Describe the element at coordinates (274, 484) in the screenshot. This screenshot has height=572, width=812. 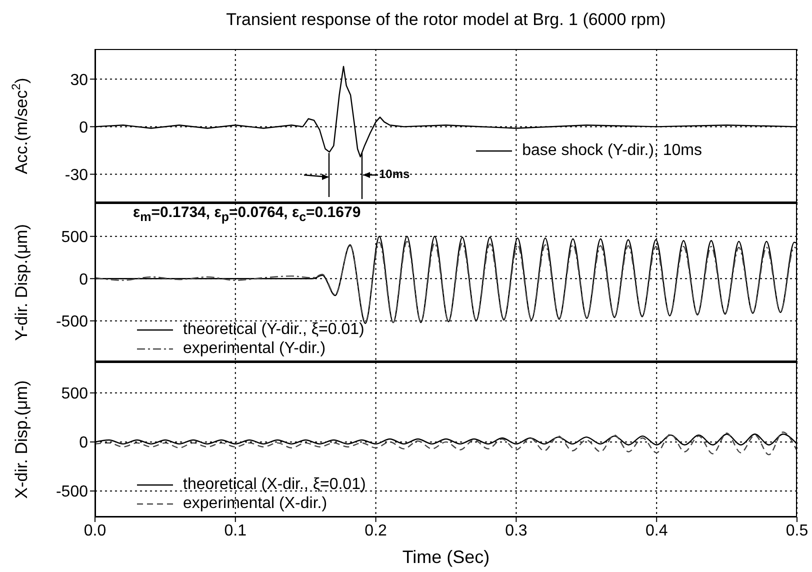
I see `legend-label: theoretical (X-dir., ξ=0.01)` at that location.